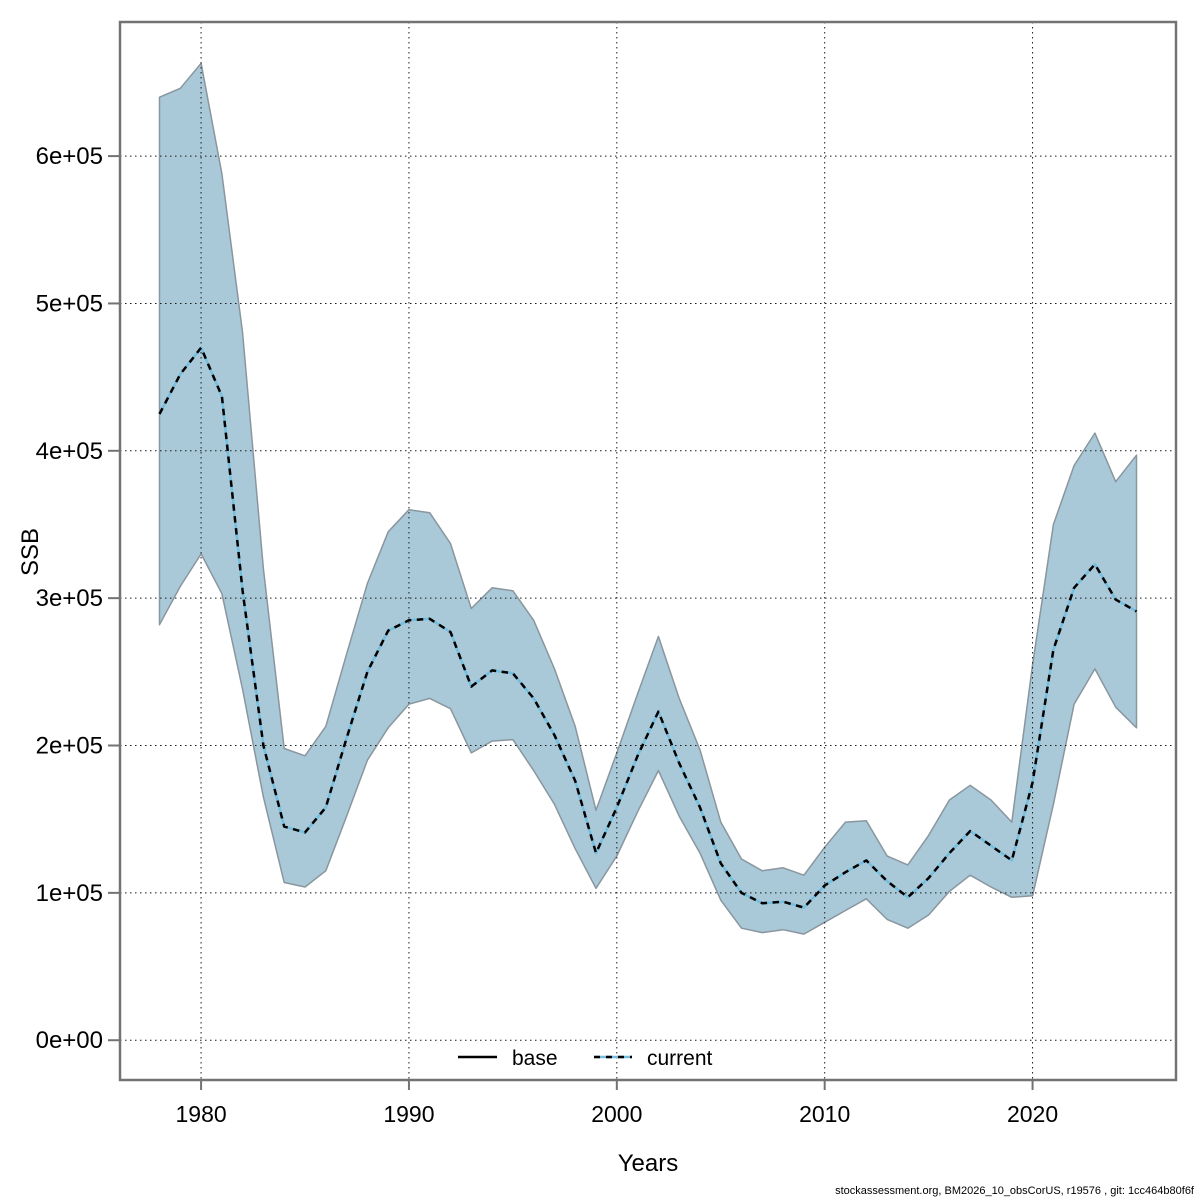  I want to click on x-tick-label: 2020, so click(1032, 1114).